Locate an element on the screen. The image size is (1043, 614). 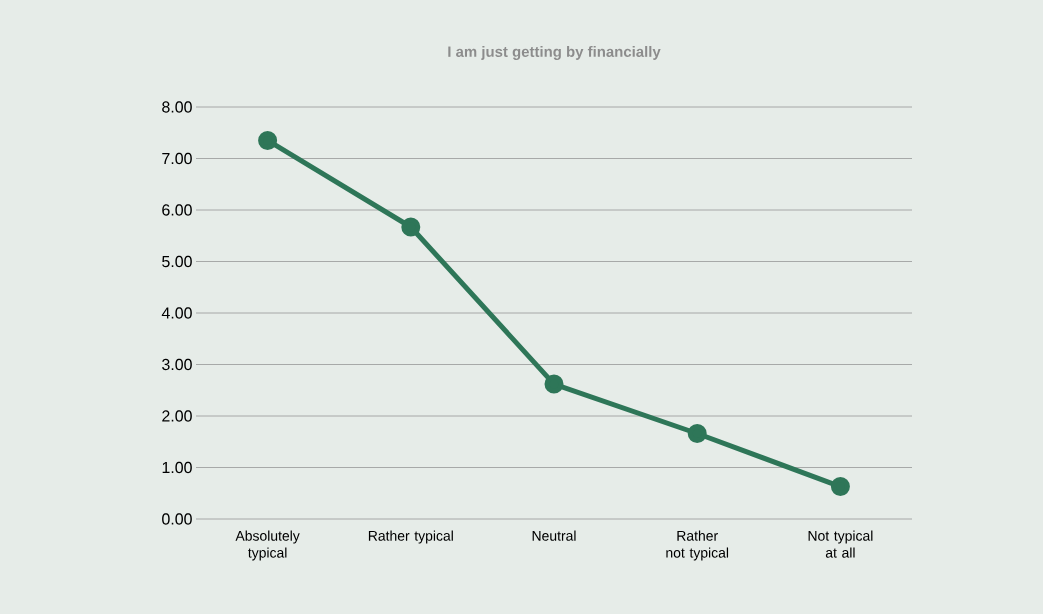
y-tick-label: 7.00 is located at coordinates (177, 158).